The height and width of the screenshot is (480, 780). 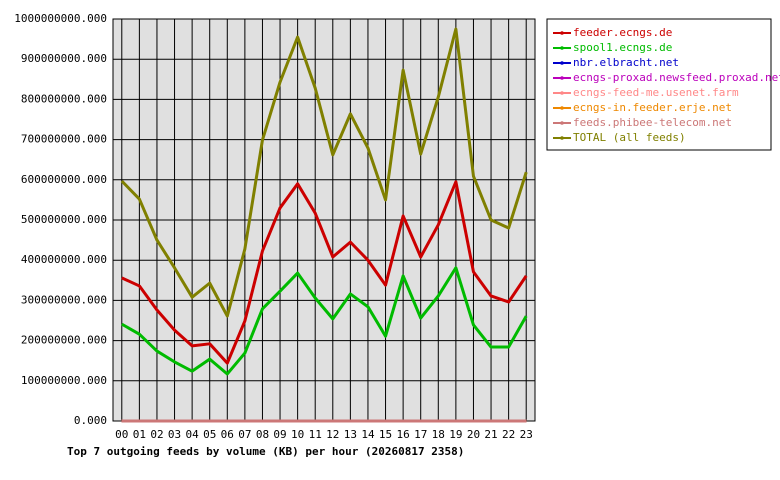 I want to click on y-tick-label: 1000000000.000, so click(x=60, y=18).